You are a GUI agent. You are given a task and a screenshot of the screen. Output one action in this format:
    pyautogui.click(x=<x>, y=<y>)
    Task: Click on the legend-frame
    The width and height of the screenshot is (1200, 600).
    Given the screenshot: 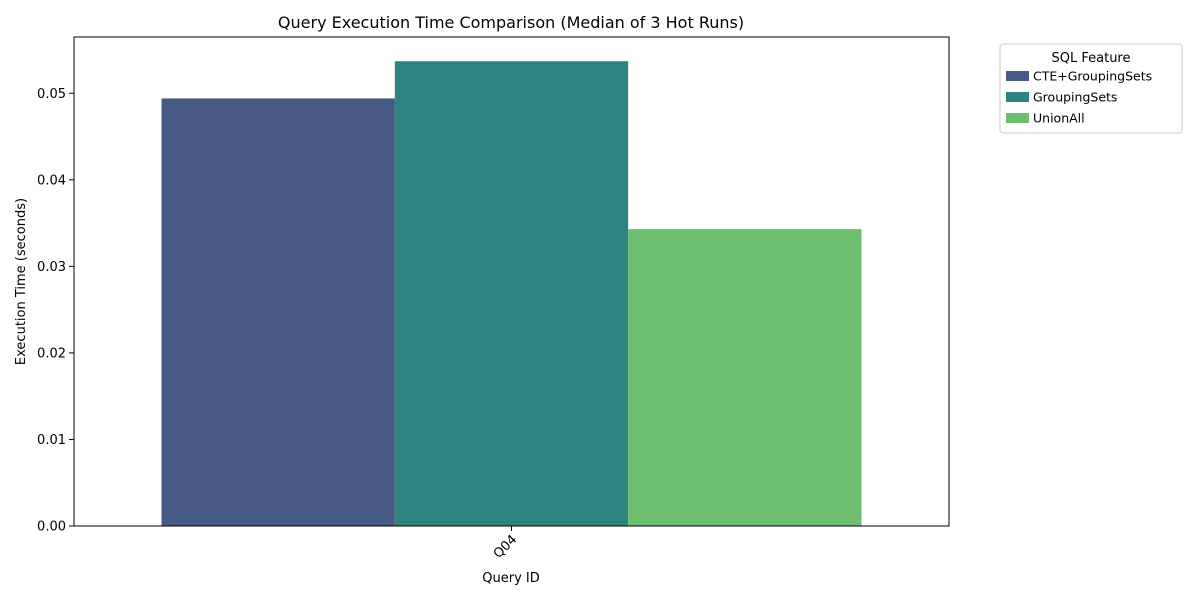 What is the action you would take?
    pyautogui.click(x=1091, y=88)
    